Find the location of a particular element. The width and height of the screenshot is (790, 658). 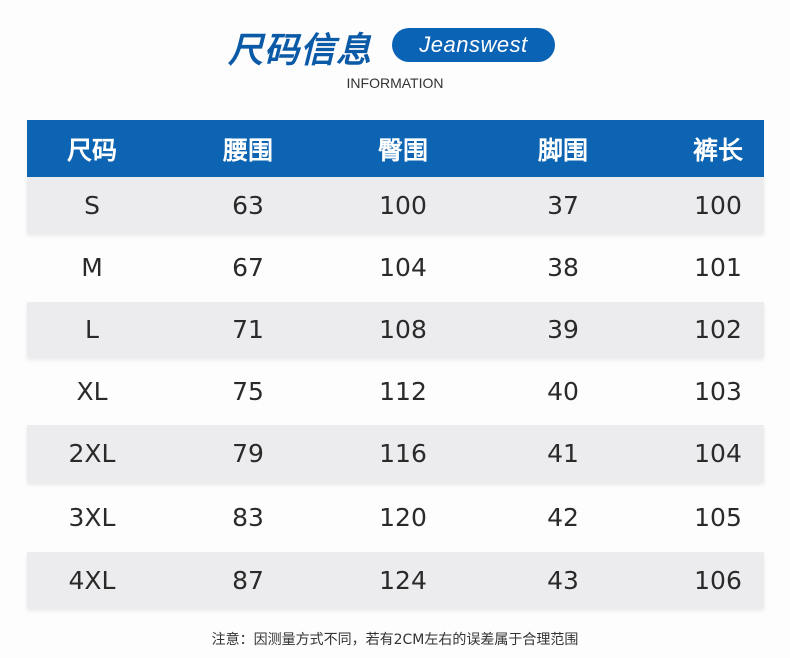

table-row: 4XL 87 124 43 106 is located at coordinates (395, 580).